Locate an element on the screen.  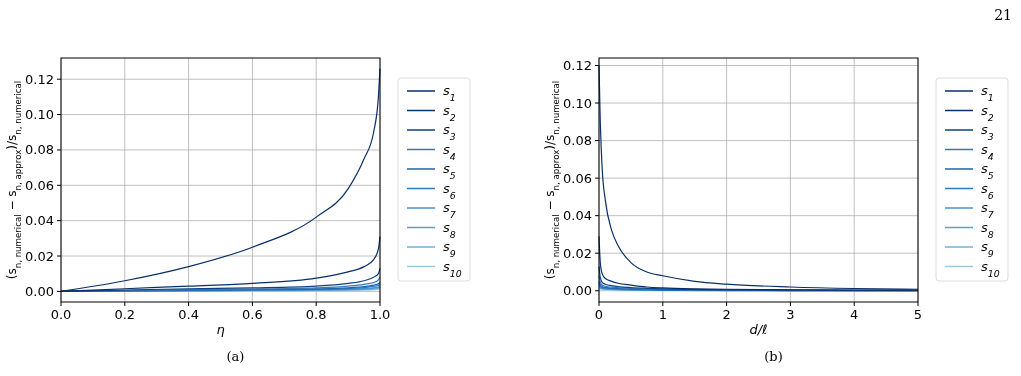
x-tick-label: 1.0 is located at coordinates (380, 314).